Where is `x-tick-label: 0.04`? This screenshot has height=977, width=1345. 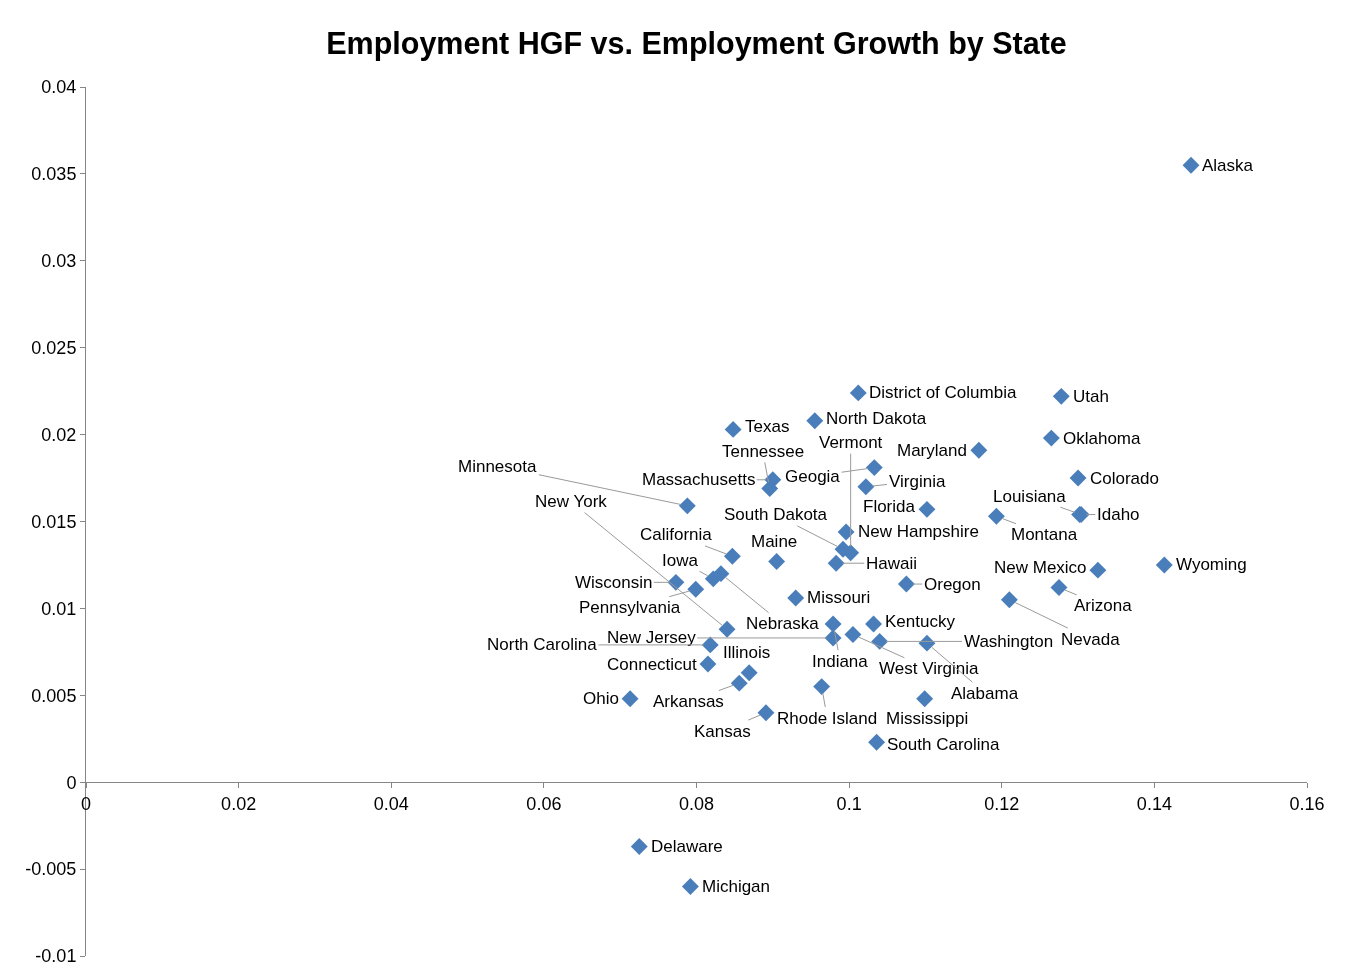 x-tick-label: 0.04 is located at coordinates (391, 803).